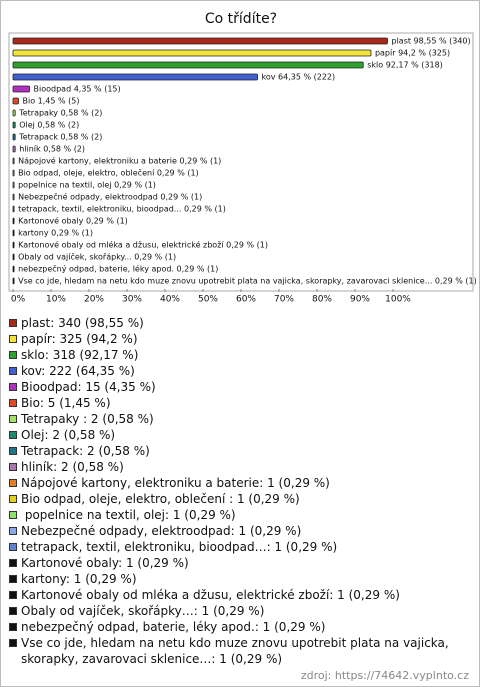 This screenshot has height=687, width=480. Describe the element at coordinates (60, 137) in the screenshot. I see `bar-label: Tetrapack 0,58 % (2)` at that location.